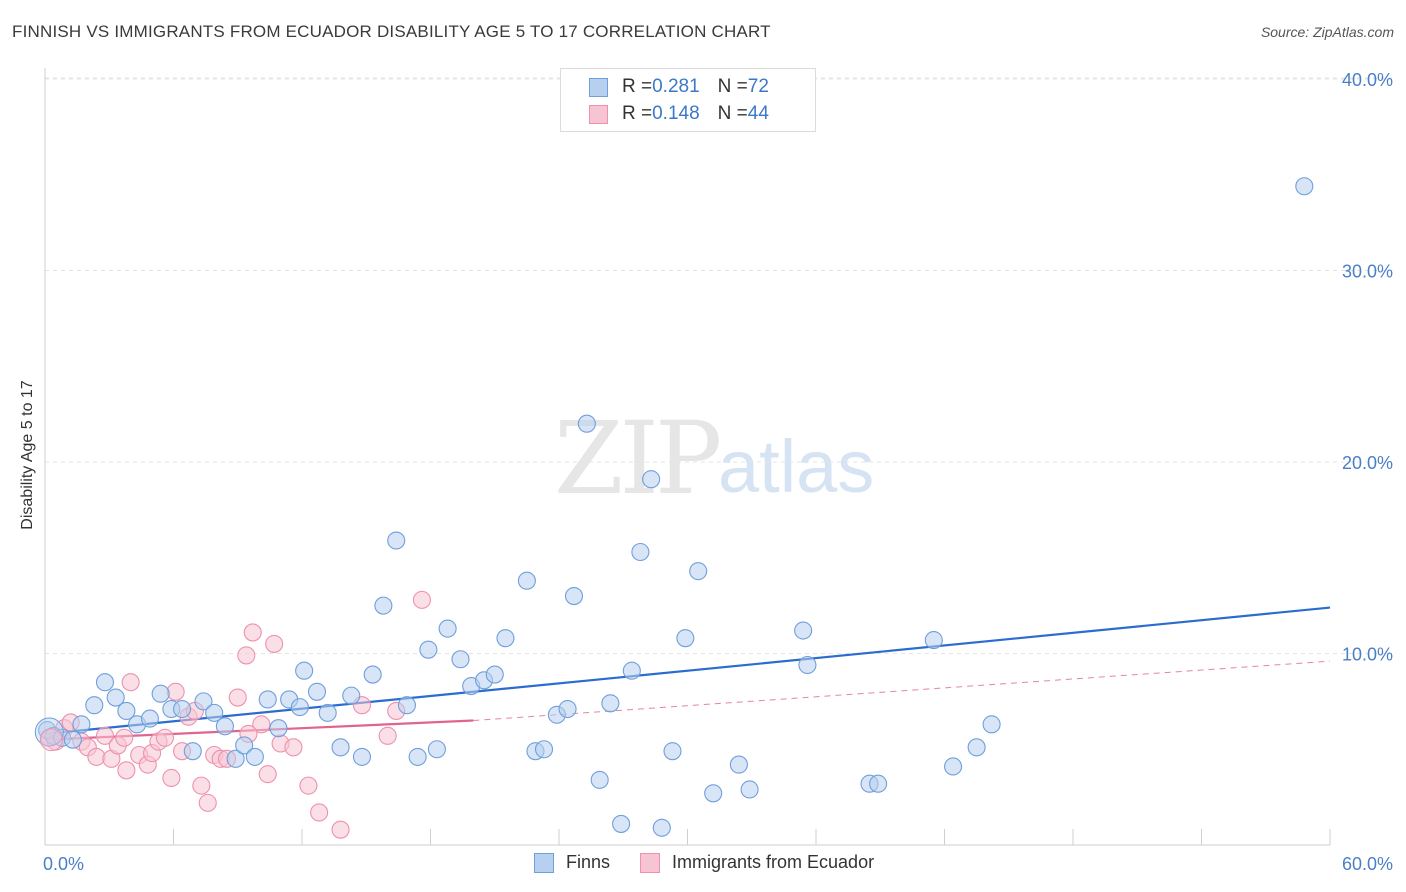  Describe the element at coordinates (1367, 463) in the screenshot. I see `y-tick-label: 20.0%` at that location.